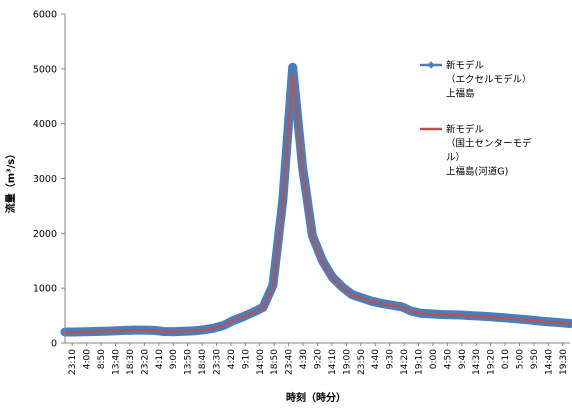 The height and width of the screenshot is (412, 572). I want to click on x-tick-label: 13:50, so click(189, 362).